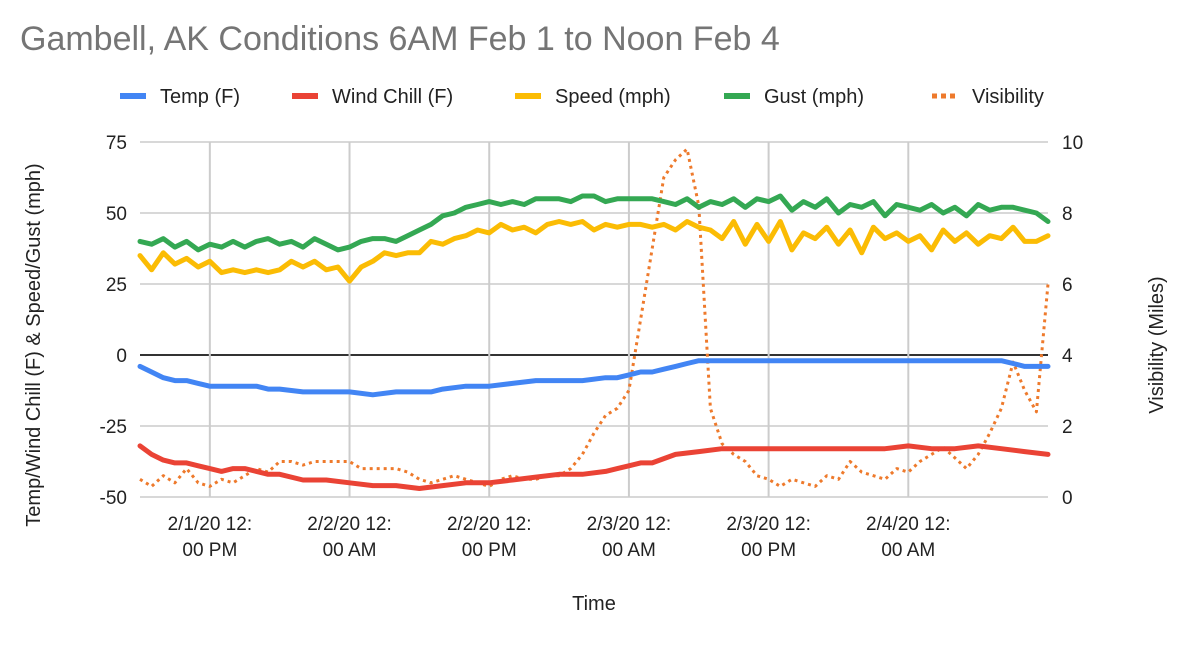  What do you see at coordinates (613, 97) in the screenshot?
I see `legend-label: Speed (mph)` at bounding box center [613, 97].